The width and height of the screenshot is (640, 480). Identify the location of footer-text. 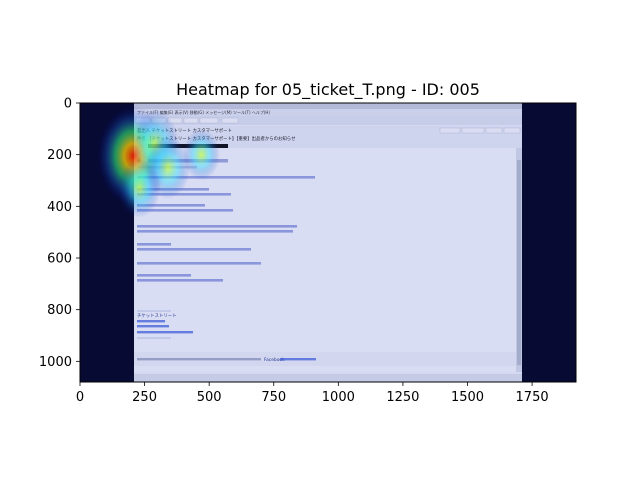
(199, 359).